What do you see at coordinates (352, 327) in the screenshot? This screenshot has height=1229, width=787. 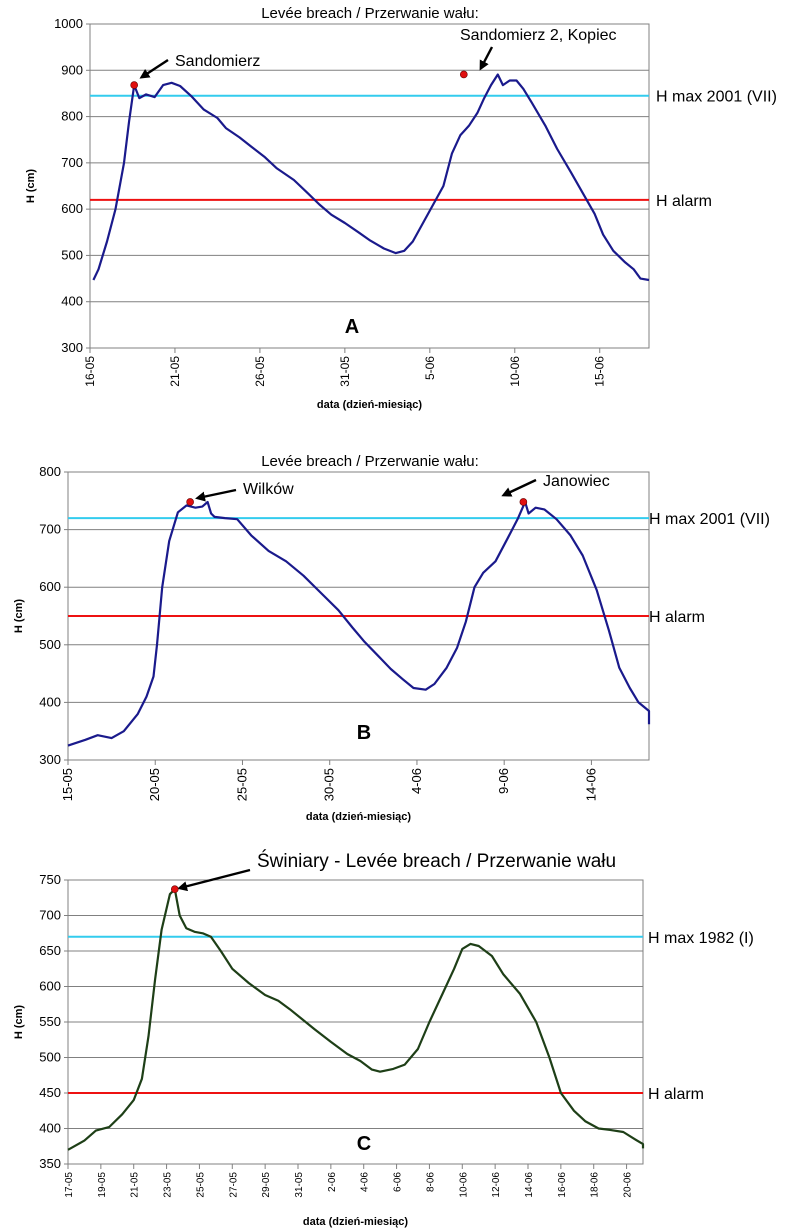 I see `panel-label: A` at bounding box center [352, 327].